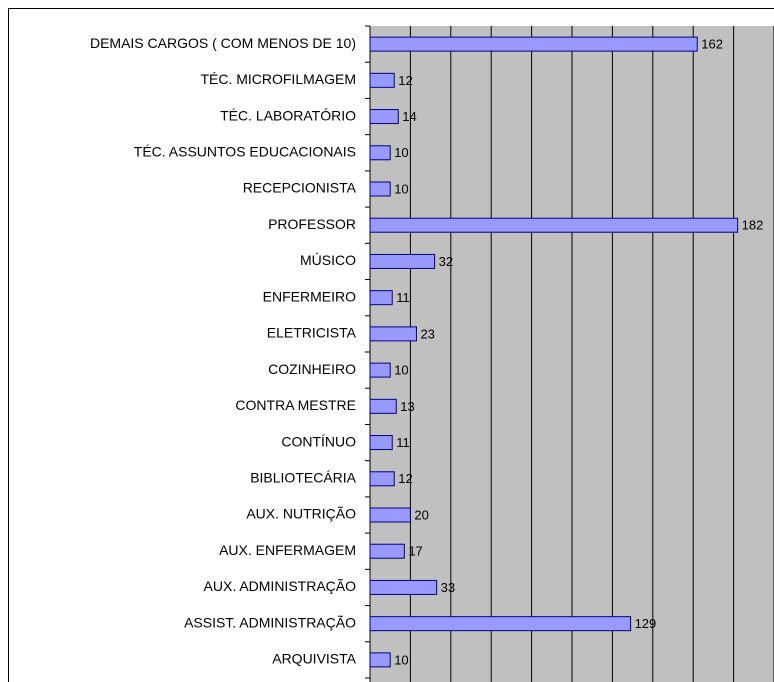 The width and height of the screenshot is (774, 682). Describe the element at coordinates (312, 333) in the screenshot. I see `y-tick-label: ELETRICISTA` at that location.